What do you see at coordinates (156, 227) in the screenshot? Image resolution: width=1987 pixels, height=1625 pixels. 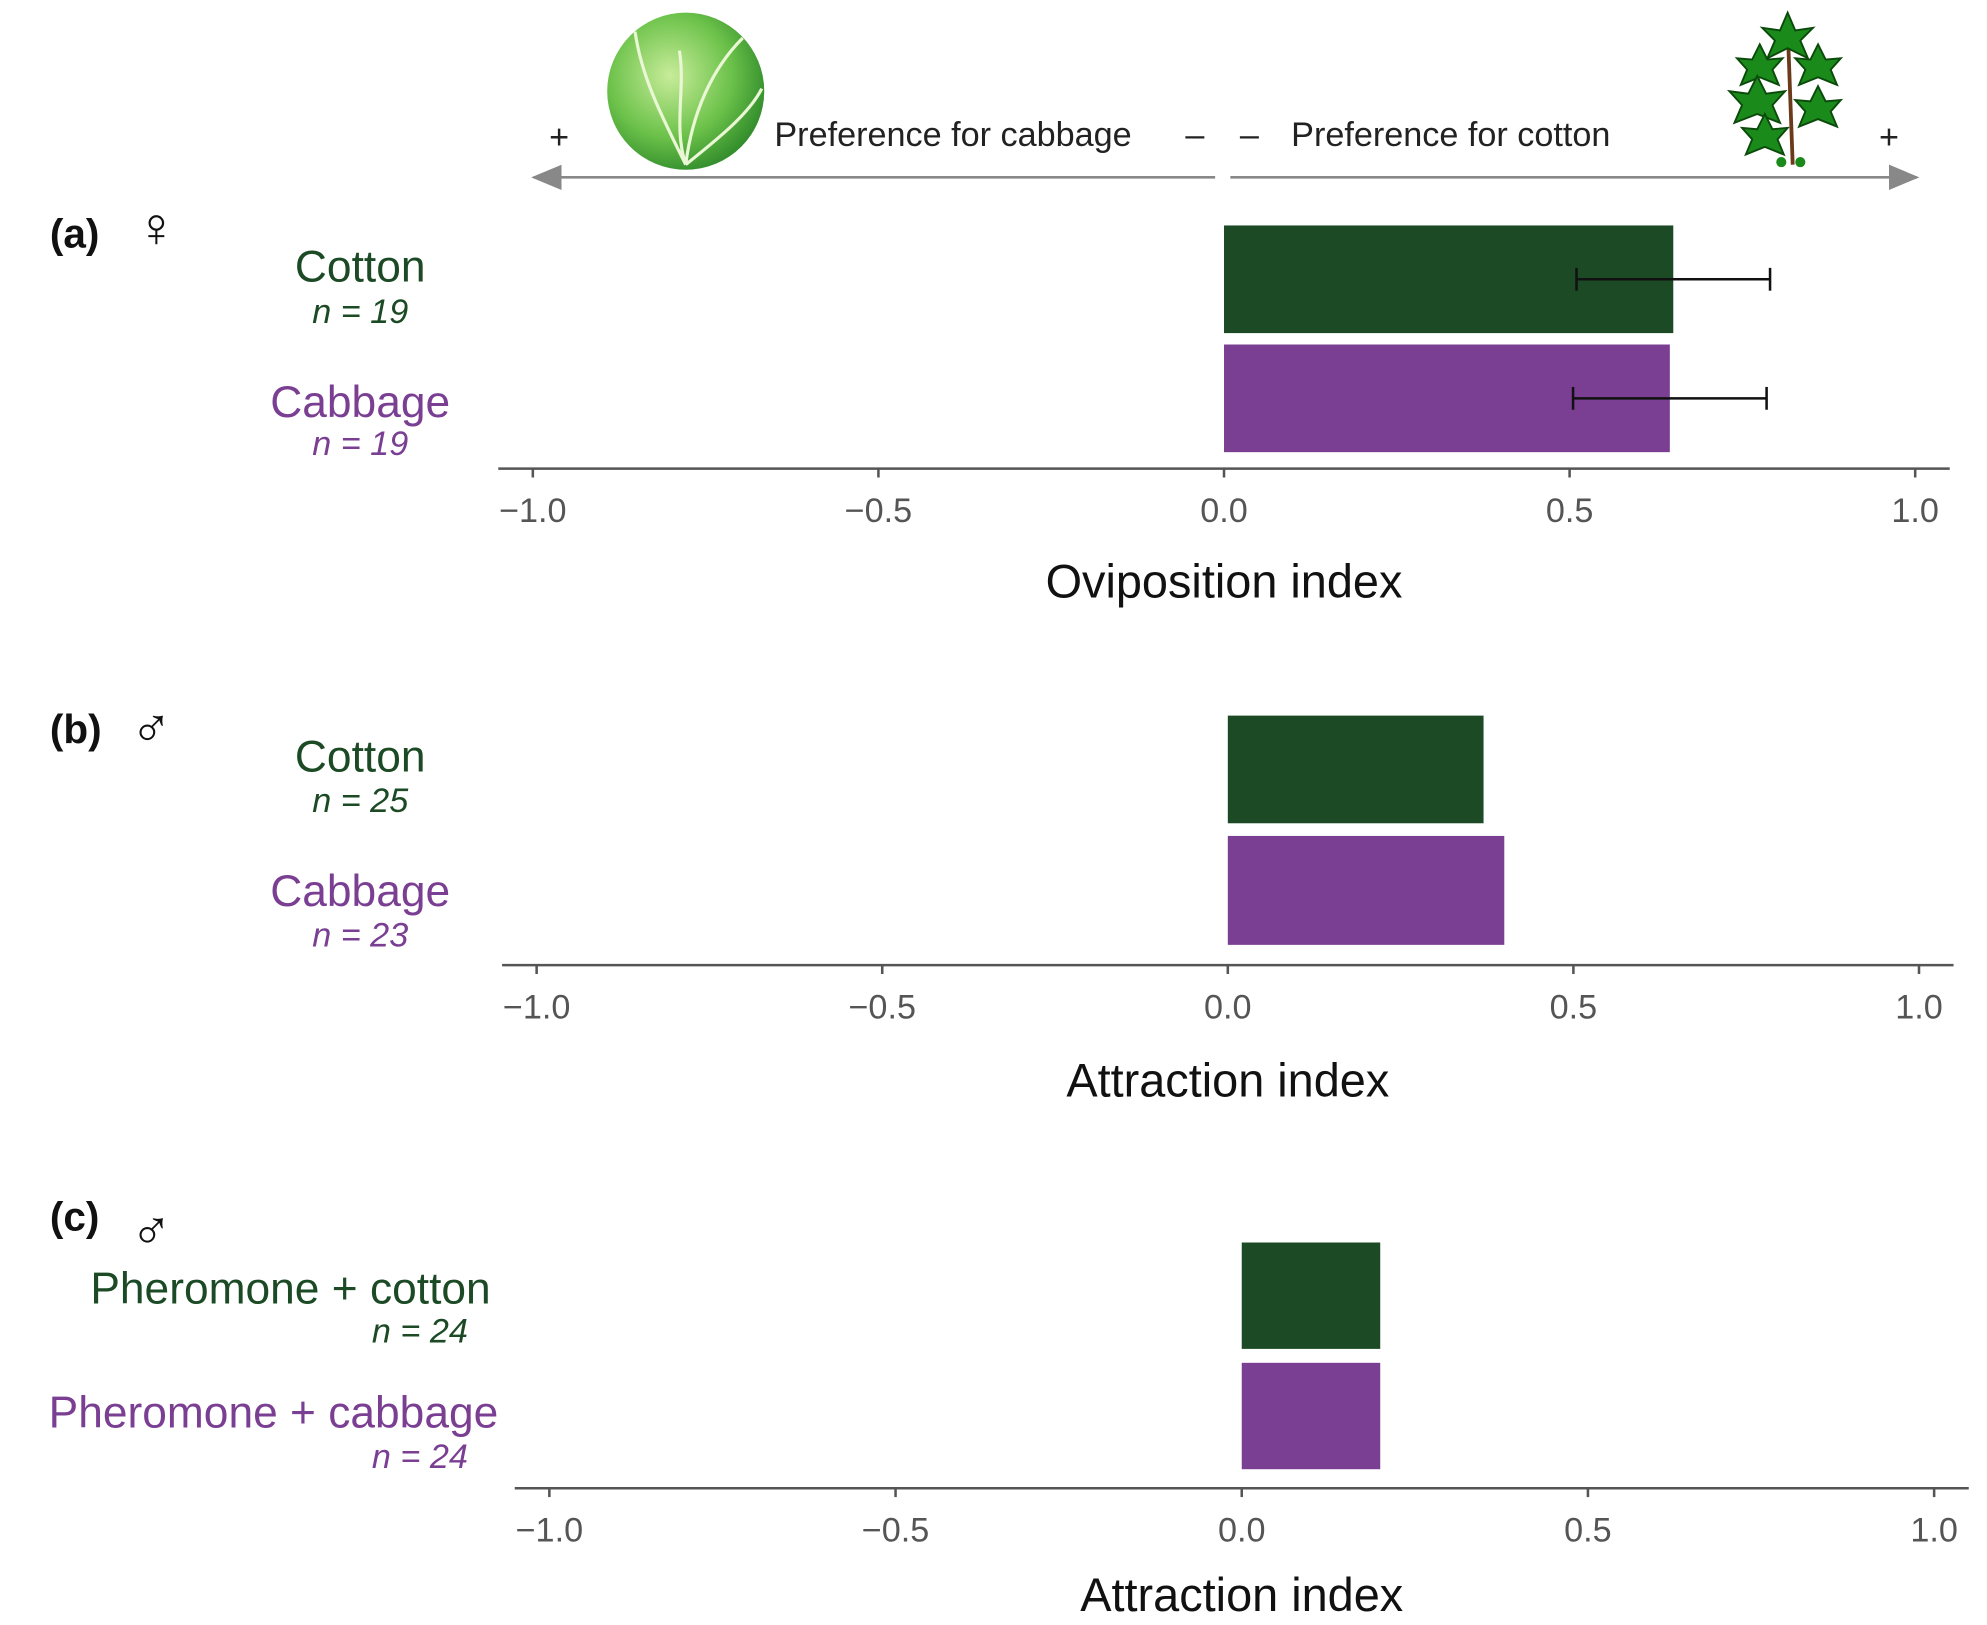 I see `sex-symbol: ♀` at bounding box center [156, 227].